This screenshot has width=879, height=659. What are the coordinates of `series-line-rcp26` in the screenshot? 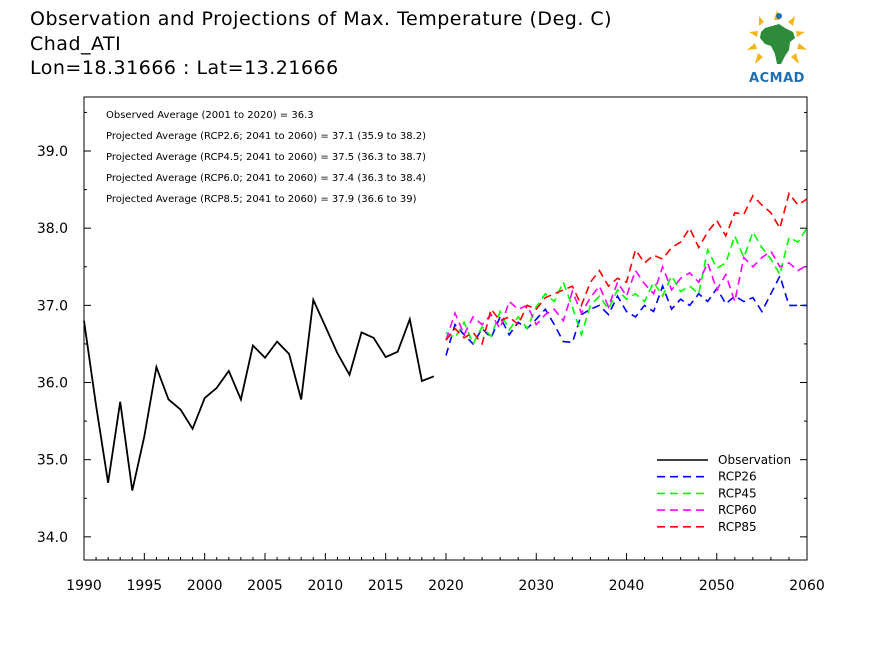 It's located at (626, 314).